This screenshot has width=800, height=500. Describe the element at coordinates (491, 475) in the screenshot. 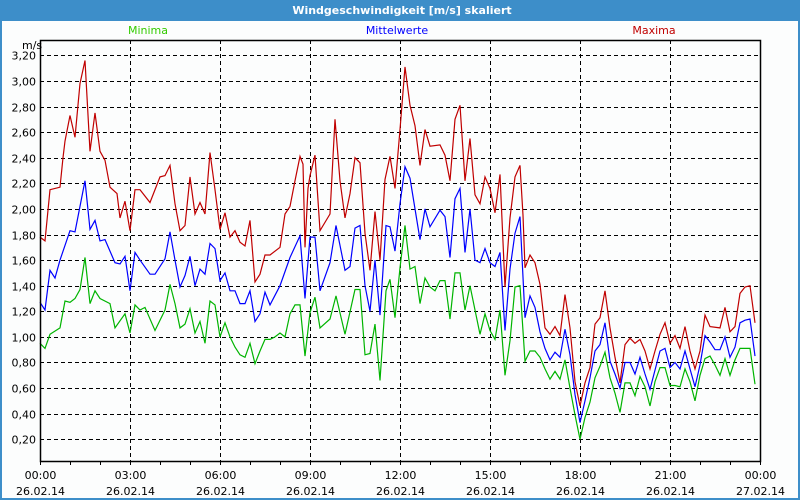

I see `x-tick-time: 15:00` at that location.